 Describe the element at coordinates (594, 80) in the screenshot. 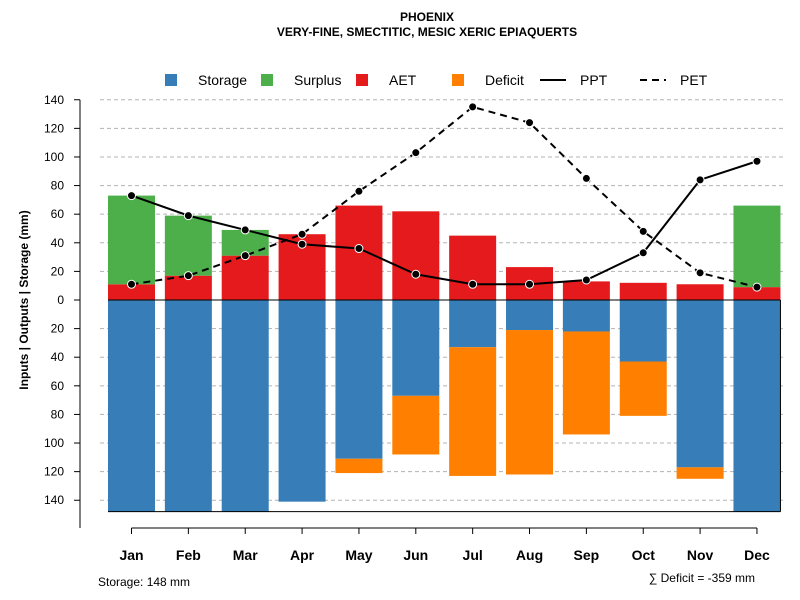

I see `legend-label-ppt: PPT` at that location.